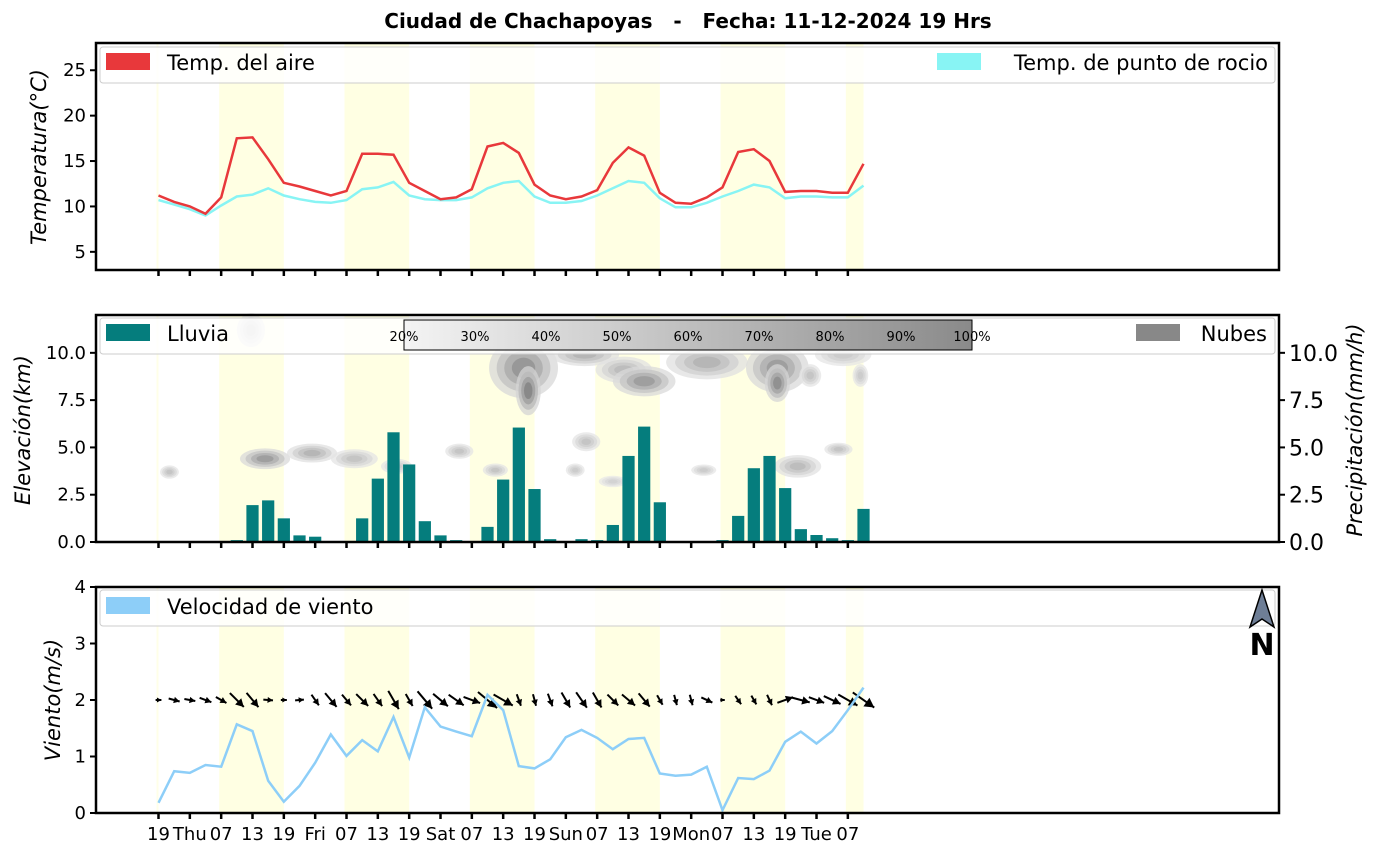 The image size is (1382, 858). I want to click on wind-ylabel: Viento(m/s), so click(53, 700).